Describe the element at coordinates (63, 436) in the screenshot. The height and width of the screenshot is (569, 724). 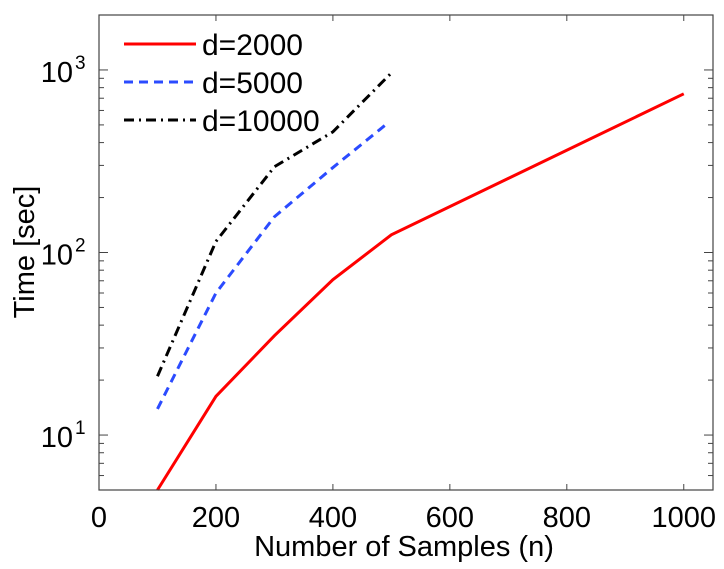
I see `y-tick-label: 10 1` at that location.